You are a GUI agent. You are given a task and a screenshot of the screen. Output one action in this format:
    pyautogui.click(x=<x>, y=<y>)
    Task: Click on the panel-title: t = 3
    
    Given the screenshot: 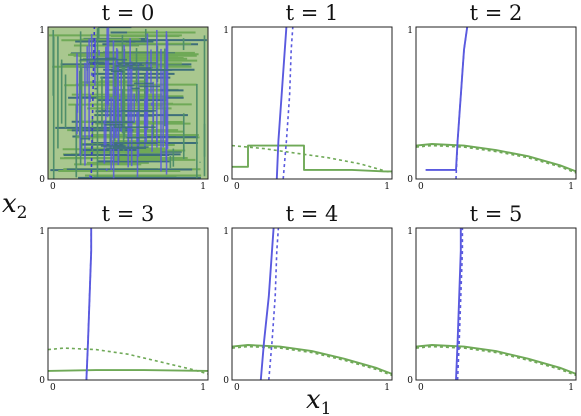 What is the action you would take?
    pyautogui.click(x=128, y=214)
    